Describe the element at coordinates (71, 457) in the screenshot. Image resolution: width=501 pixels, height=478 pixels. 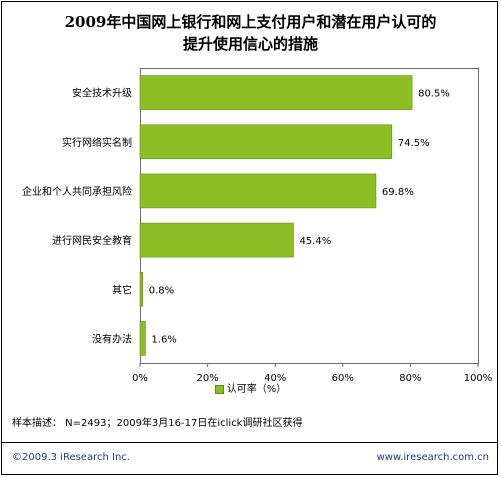
I see `copyright-text: ©2009.3 iResearch Inc.` at that location.